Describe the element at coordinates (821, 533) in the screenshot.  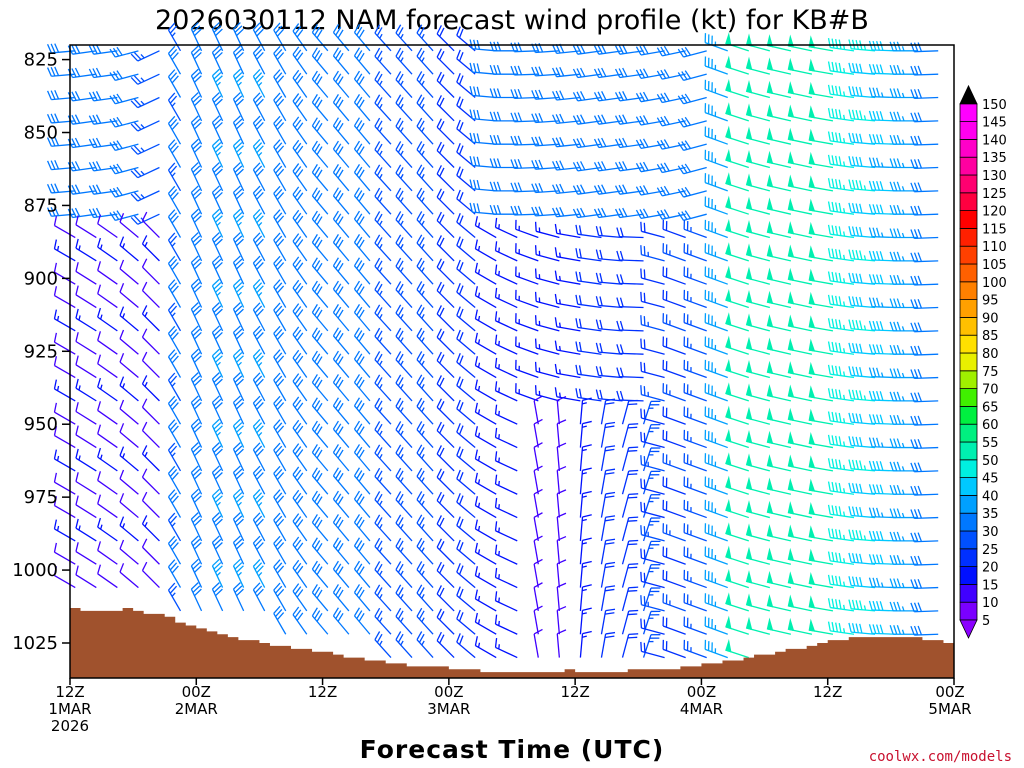
I see `wind-barb-c36-l21` at that location.